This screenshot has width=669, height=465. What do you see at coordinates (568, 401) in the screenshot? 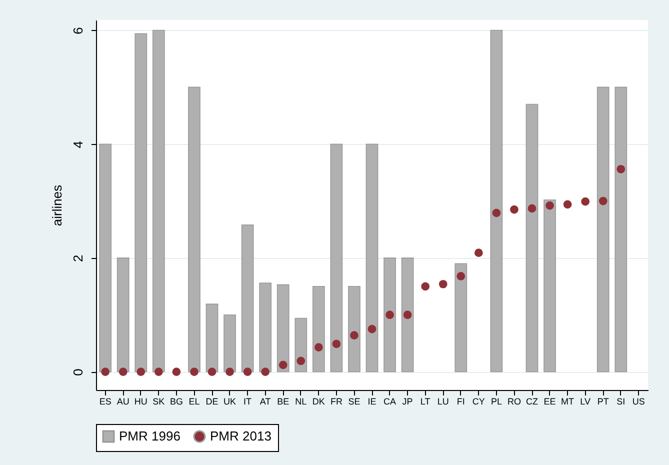
I see `x-tick-label: MT` at bounding box center [568, 401].